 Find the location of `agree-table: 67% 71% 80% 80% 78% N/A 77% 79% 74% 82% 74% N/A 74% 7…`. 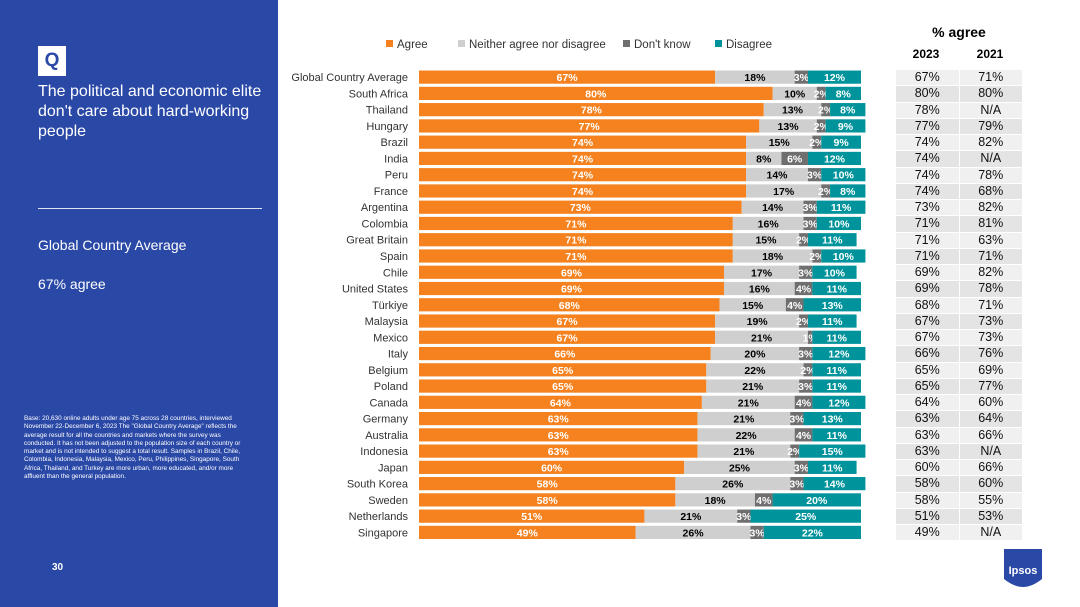

agree-table: 67% 71% 80% 80% 78% N/A 77% 79% 74% 82% 74% N/A 74% 7… is located at coordinates (959, 305).